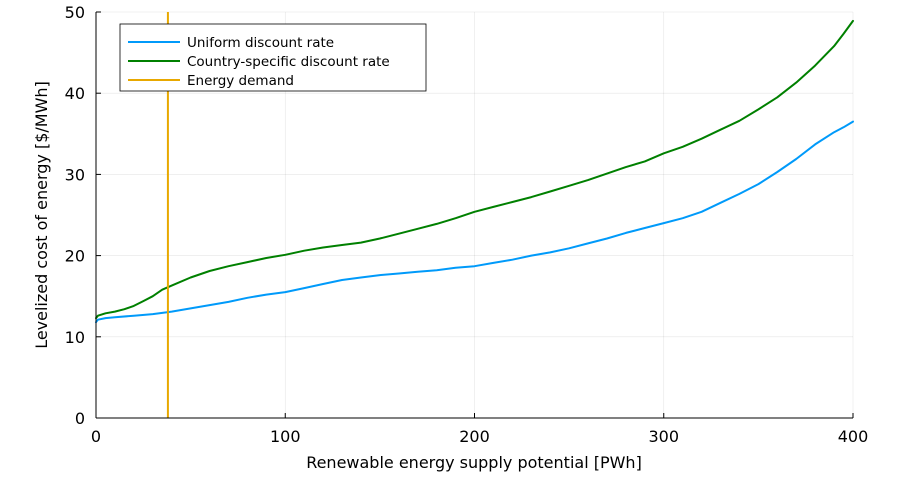 The image size is (900, 504). What do you see at coordinates (663, 436) in the screenshot?
I see `x-tick-label: 300` at bounding box center [663, 436].